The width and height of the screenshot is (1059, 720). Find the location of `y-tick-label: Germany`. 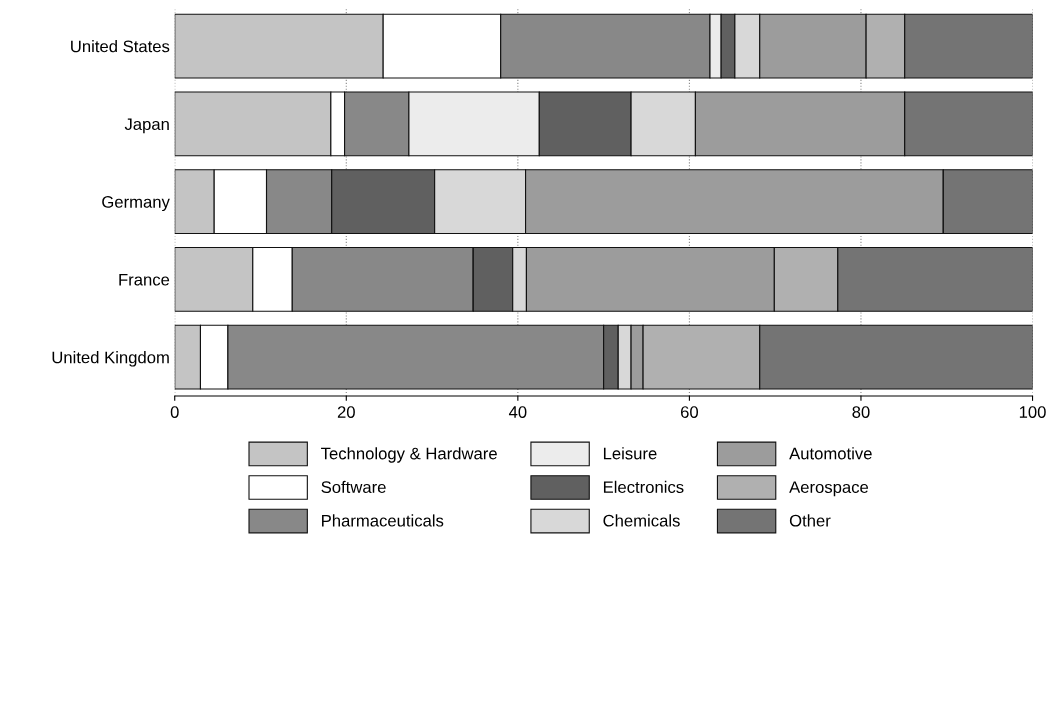

y-tick-label: Germany is located at coordinates (136, 204).